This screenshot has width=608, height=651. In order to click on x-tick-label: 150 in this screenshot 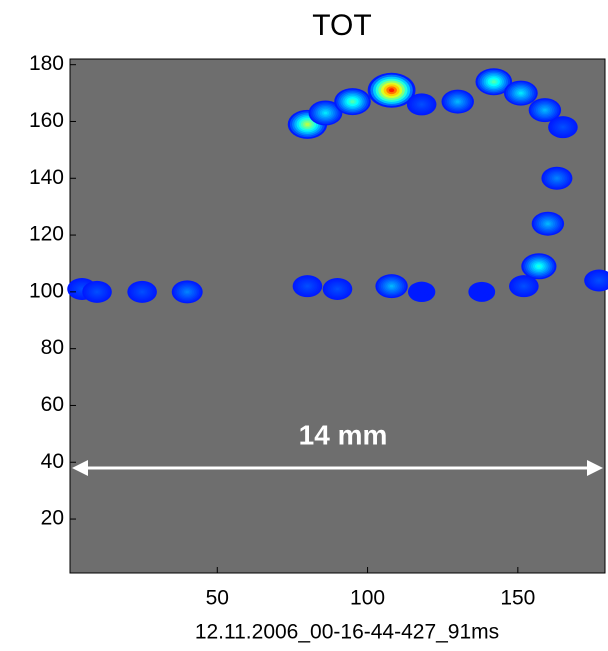, I will do `click(517, 598)`.